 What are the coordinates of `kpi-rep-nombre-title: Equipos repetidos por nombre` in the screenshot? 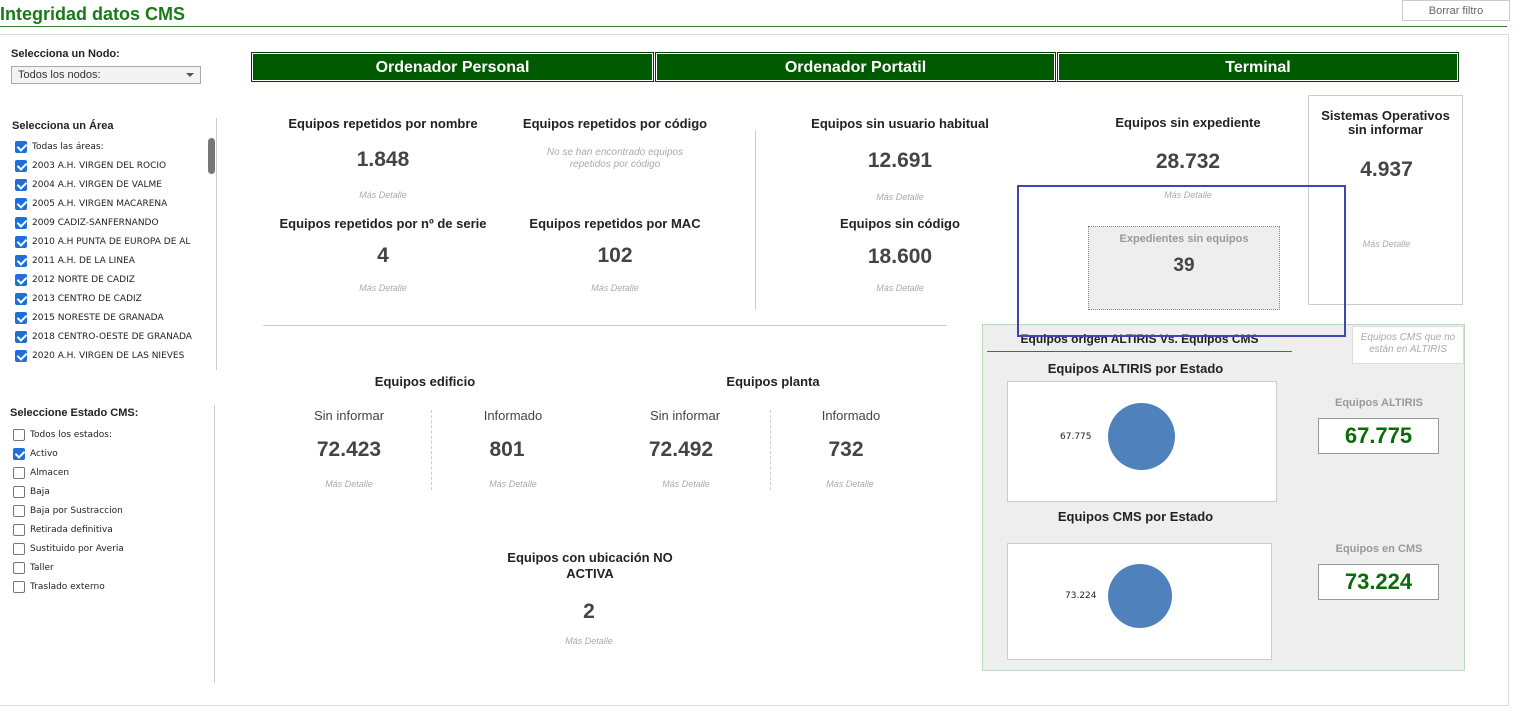 It's located at (383, 123).